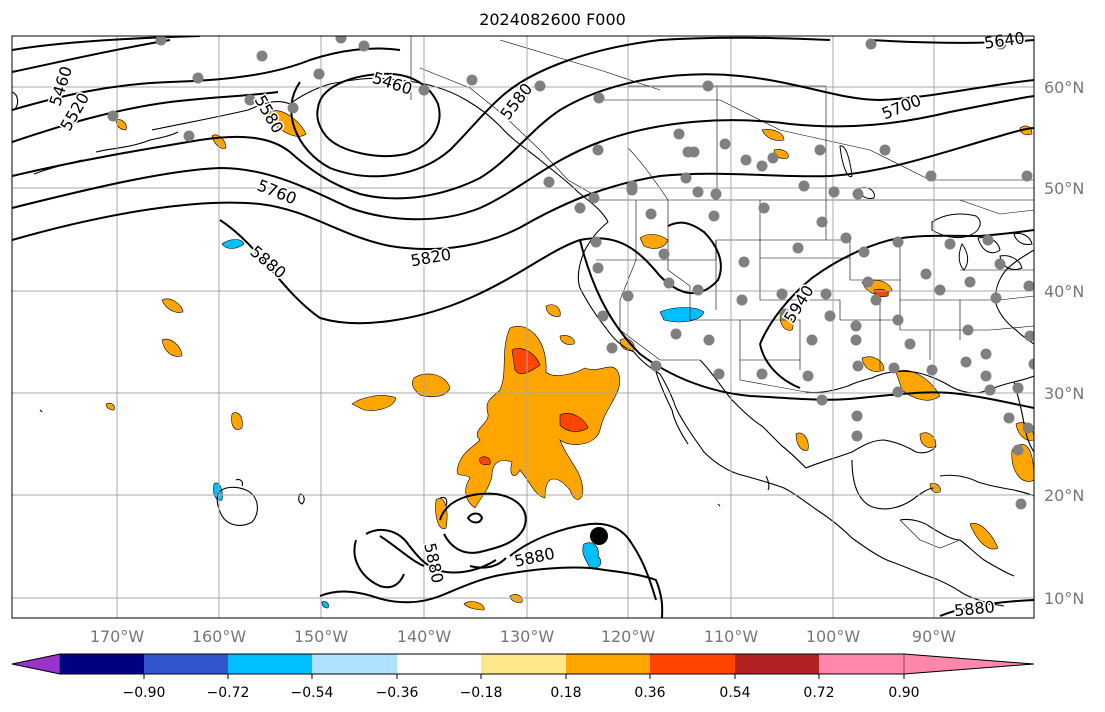 This screenshot has width=1105, height=712. Describe the element at coordinates (552, 19) in the screenshot. I see `map-title: 2024082600 F000` at that location.